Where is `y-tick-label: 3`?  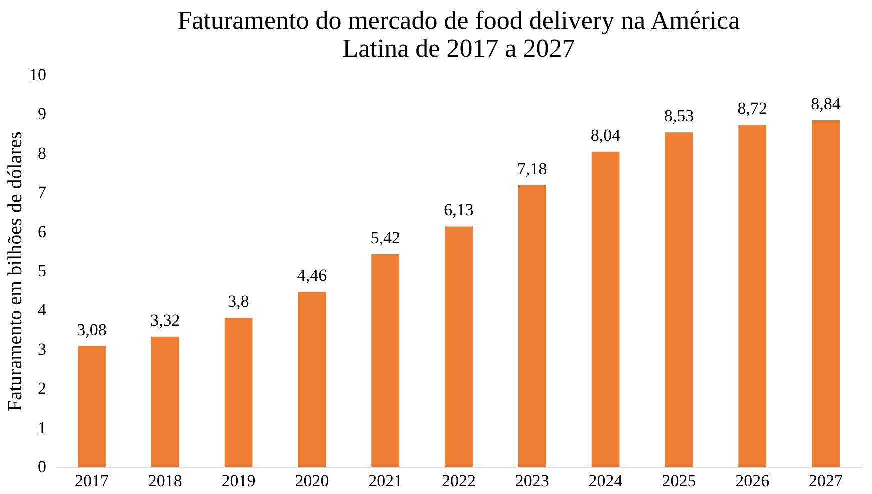
y-tick-label: 3 is located at coordinates (42, 349).